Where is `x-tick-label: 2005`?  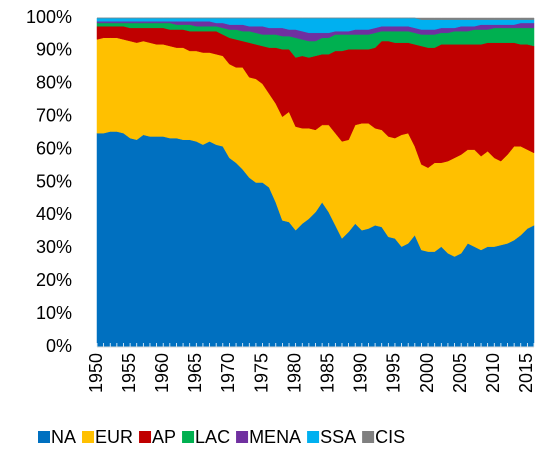 x-tick-label: 2005 is located at coordinates (460, 373).